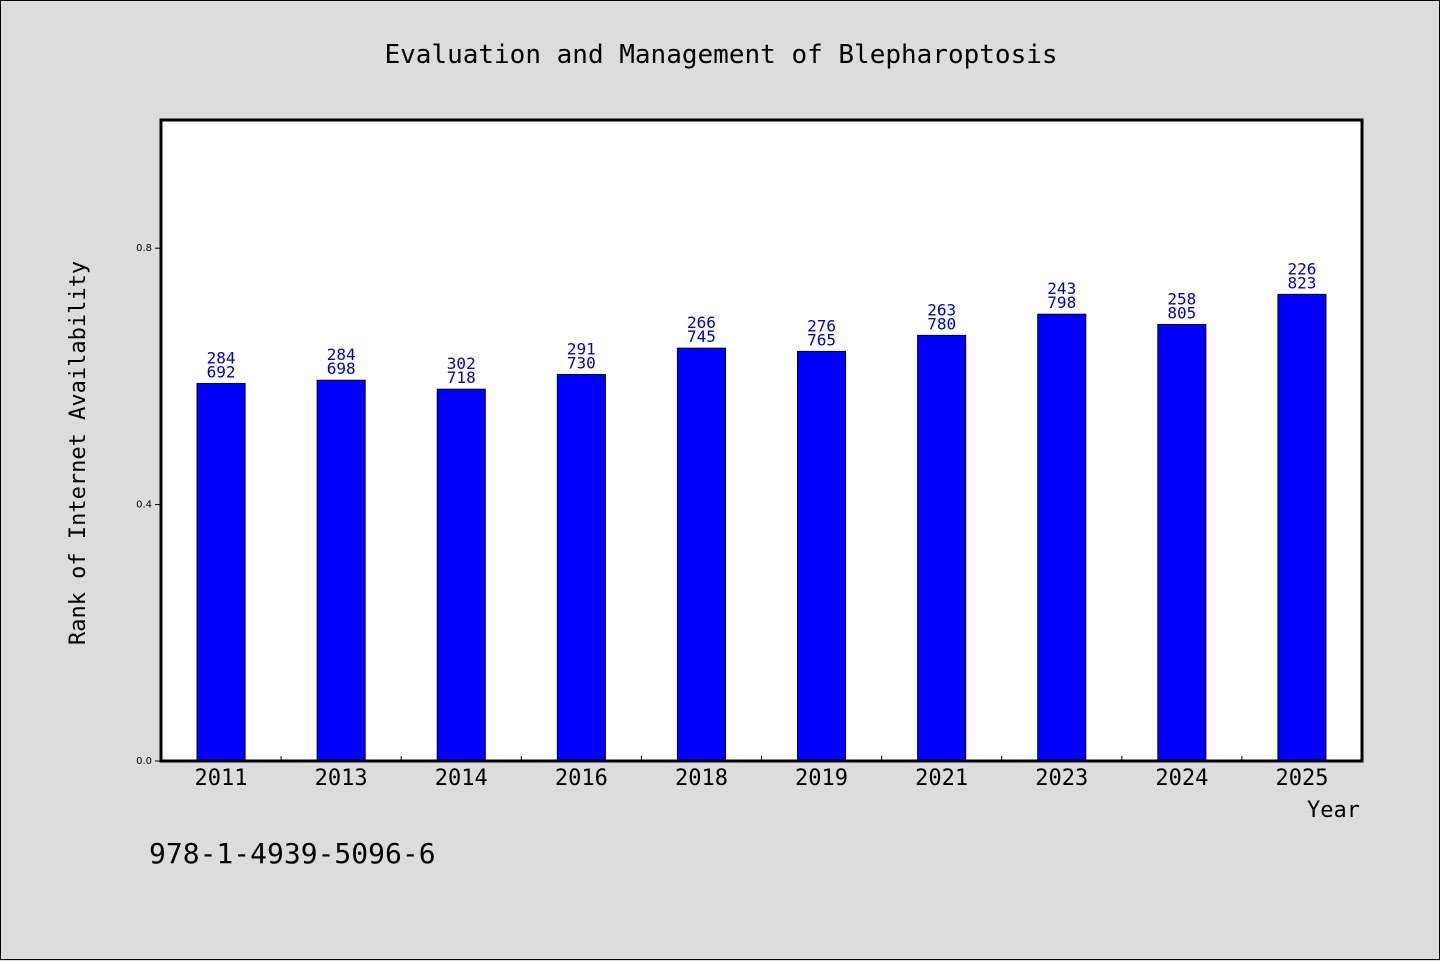  I want to click on data-label-top-2023: 243, so click(1061, 288).